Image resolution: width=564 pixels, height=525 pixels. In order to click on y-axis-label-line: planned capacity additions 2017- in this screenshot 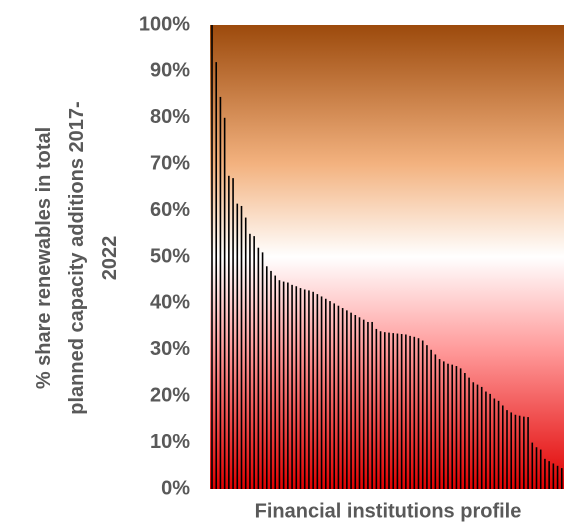, I will do `click(77, 257)`.